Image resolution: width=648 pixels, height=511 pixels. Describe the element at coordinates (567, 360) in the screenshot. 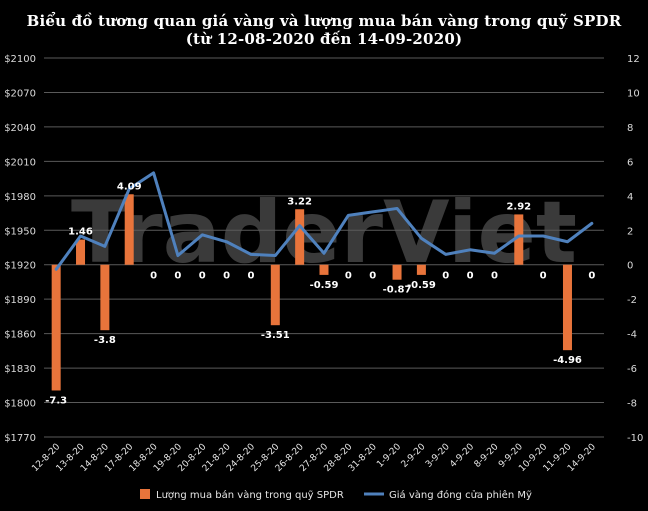

I see `data-label: -4.96` at that location.